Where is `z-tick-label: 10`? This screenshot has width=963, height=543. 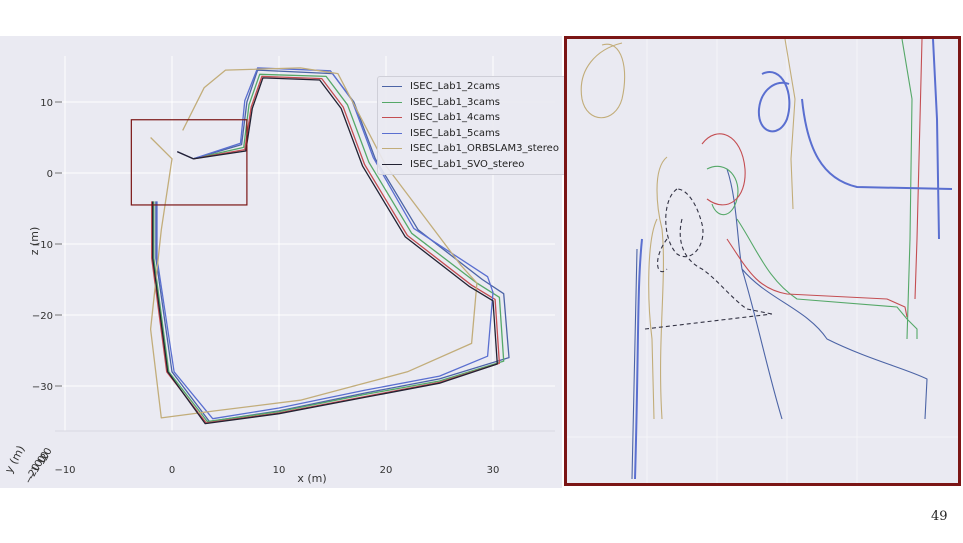 z-tick-label: 10 is located at coordinates (46, 103).